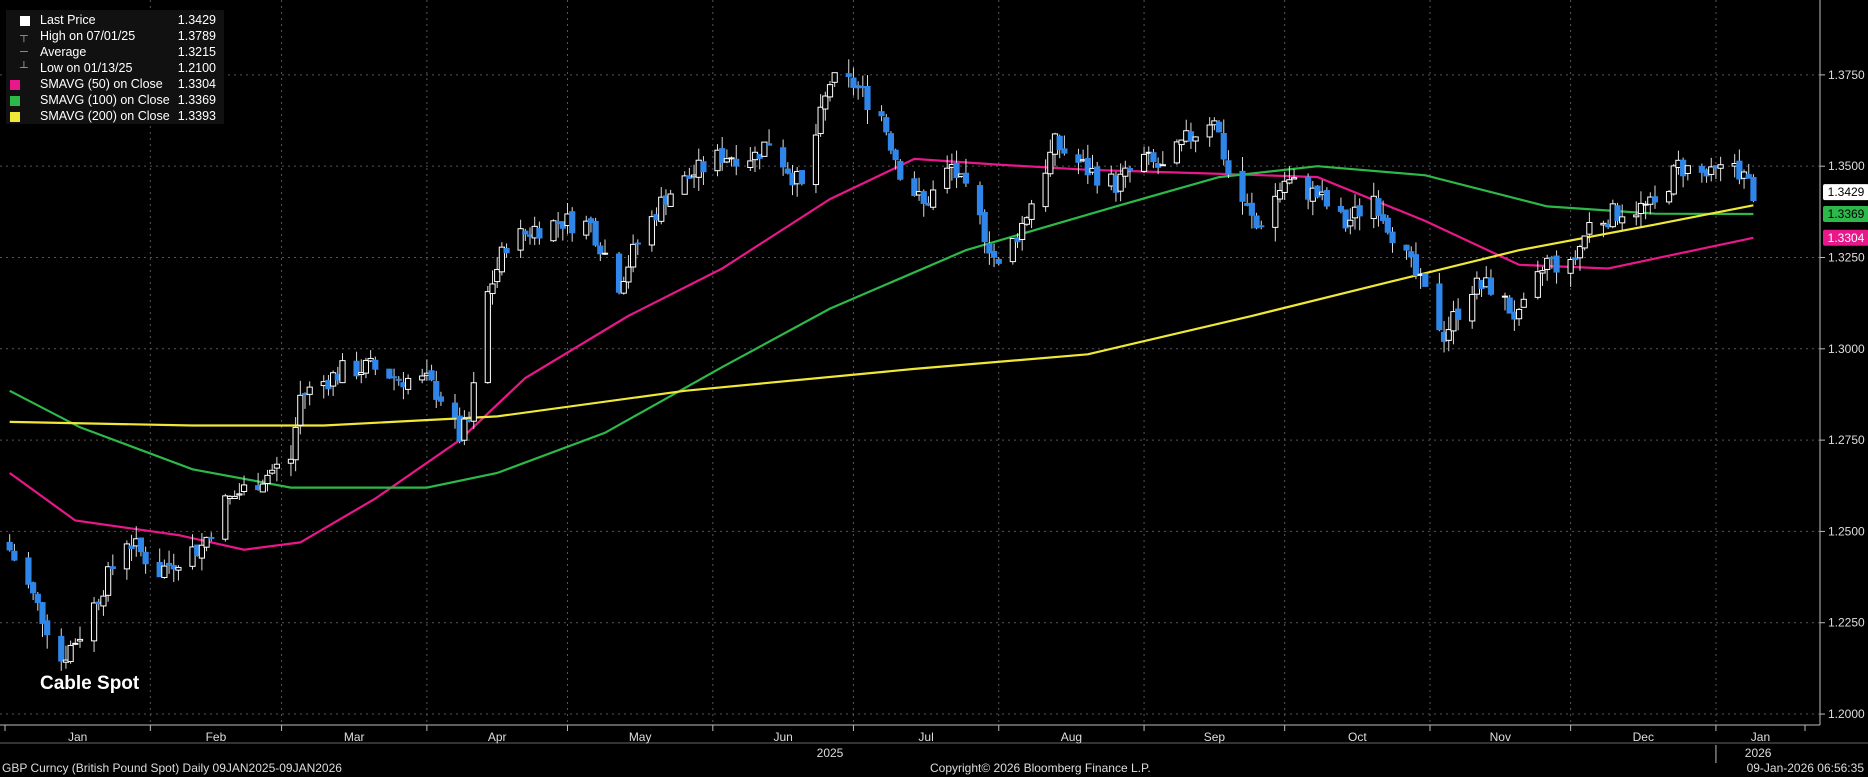 The width and height of the screenshot is (1868, 777). What do you see at coordinates (115, 36) in the screenshot?
I see `legend-row-high: ┬ High on 07/01/25 1.3789` at bounding box center [115, 36].